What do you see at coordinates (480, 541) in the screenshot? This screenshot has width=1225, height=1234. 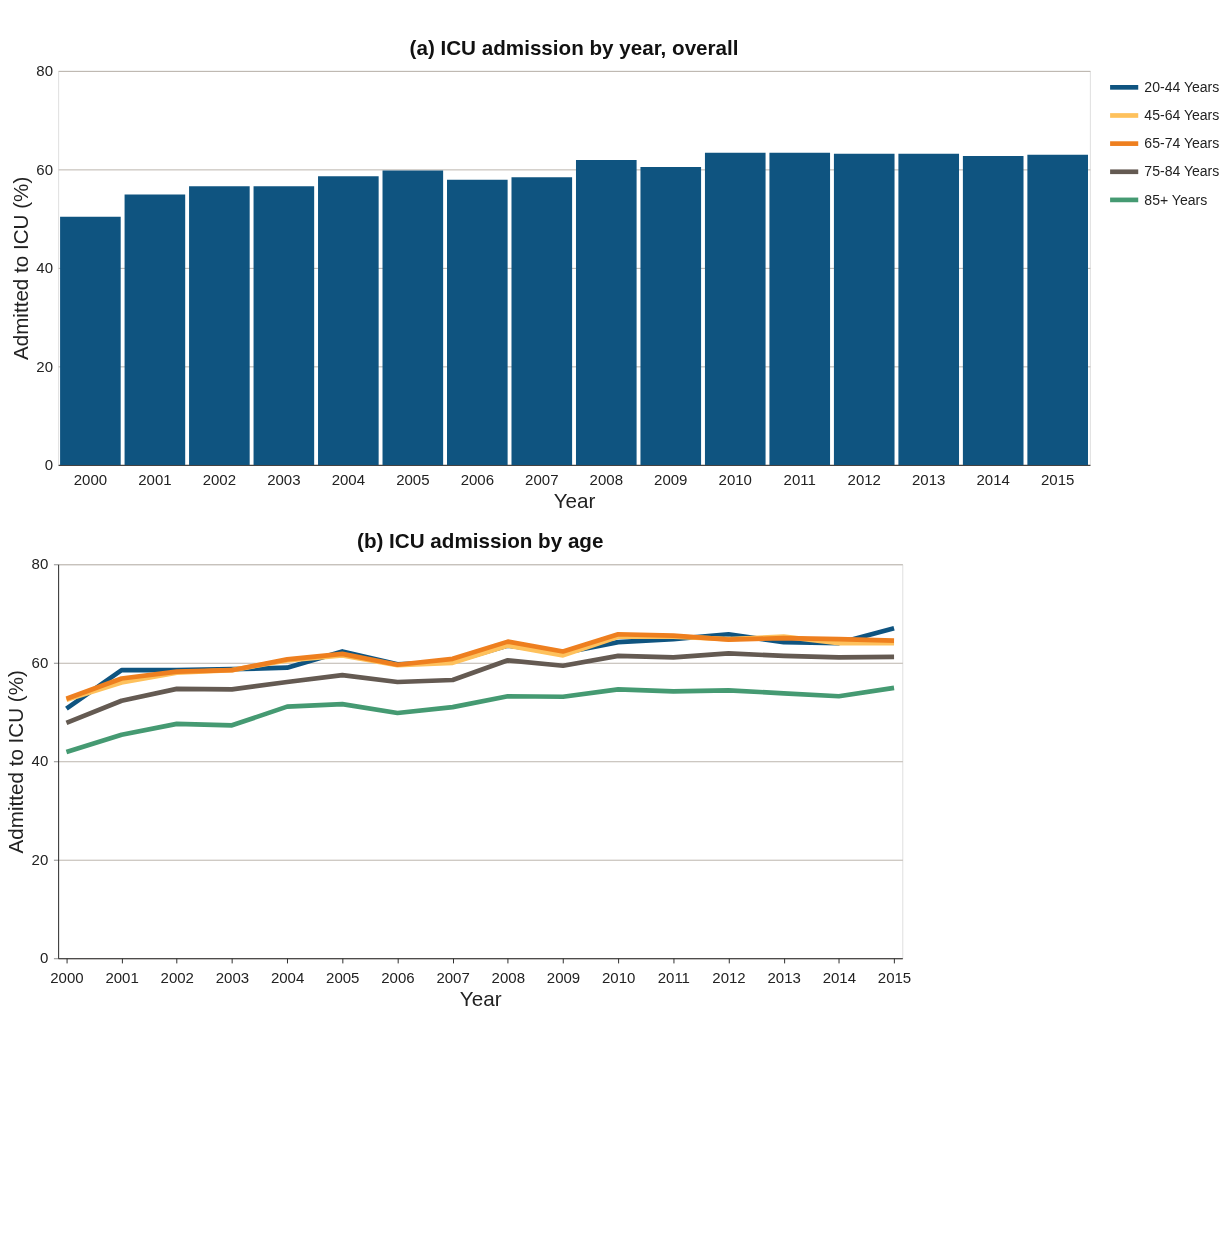 I see `chart-title: (b) ICU admission by age` at bounding box center [480, 541].